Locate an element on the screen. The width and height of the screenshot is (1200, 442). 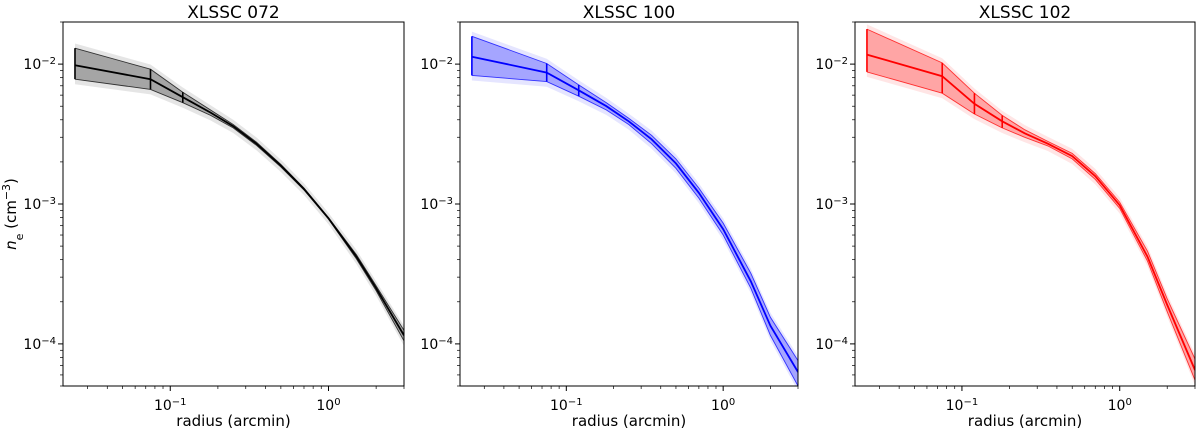
y-axis-label-unit-close: ) is located at coordinates (11, 181).